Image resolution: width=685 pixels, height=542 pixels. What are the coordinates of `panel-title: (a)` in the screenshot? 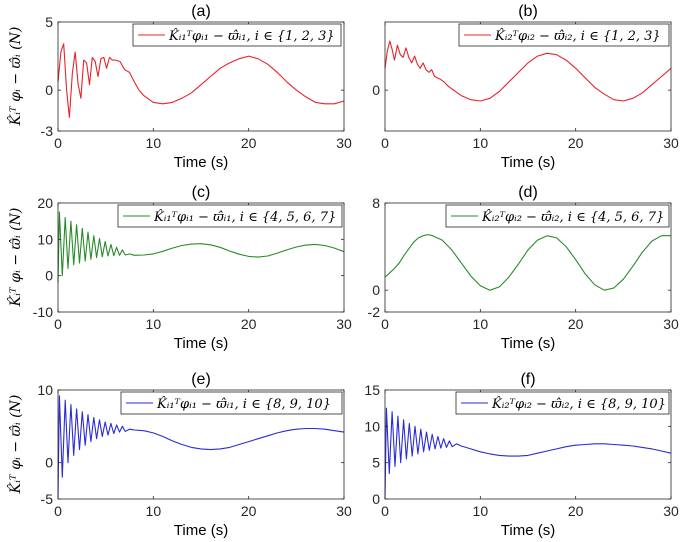 It's located at (201, 11).